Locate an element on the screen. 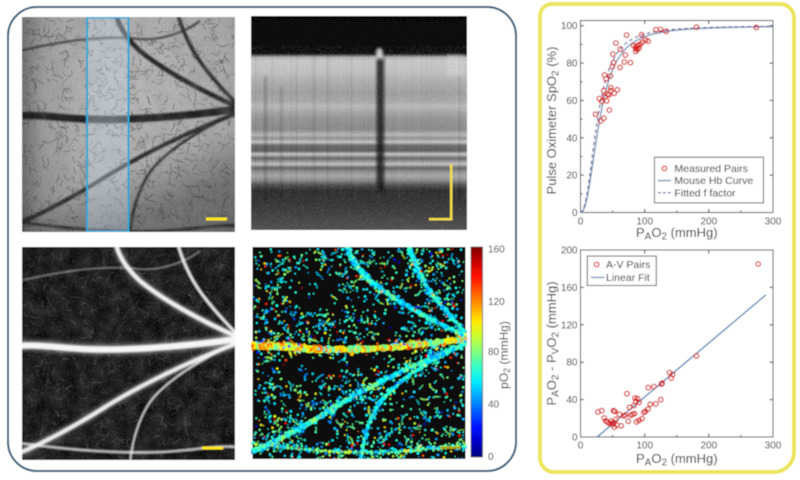  svg-text: Measured Pairs is located at coordinates (711, 169).